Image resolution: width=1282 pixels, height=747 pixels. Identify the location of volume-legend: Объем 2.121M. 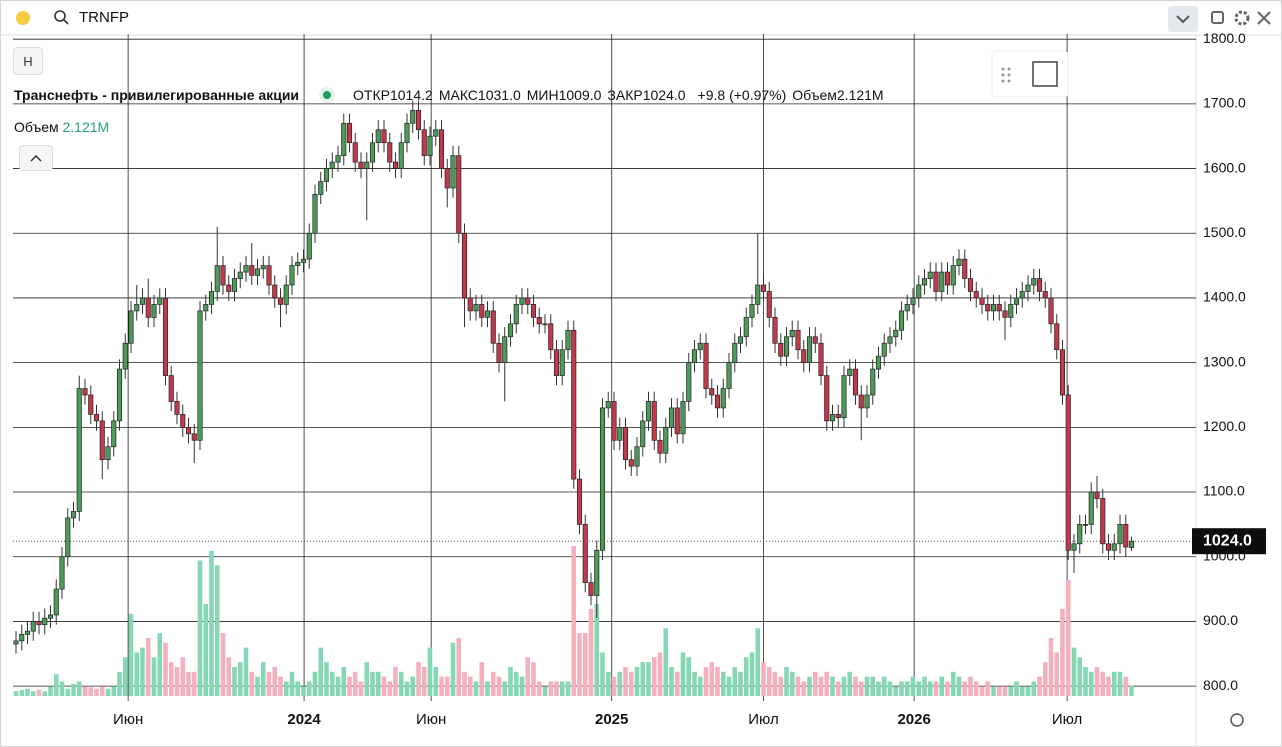
(61, 127).